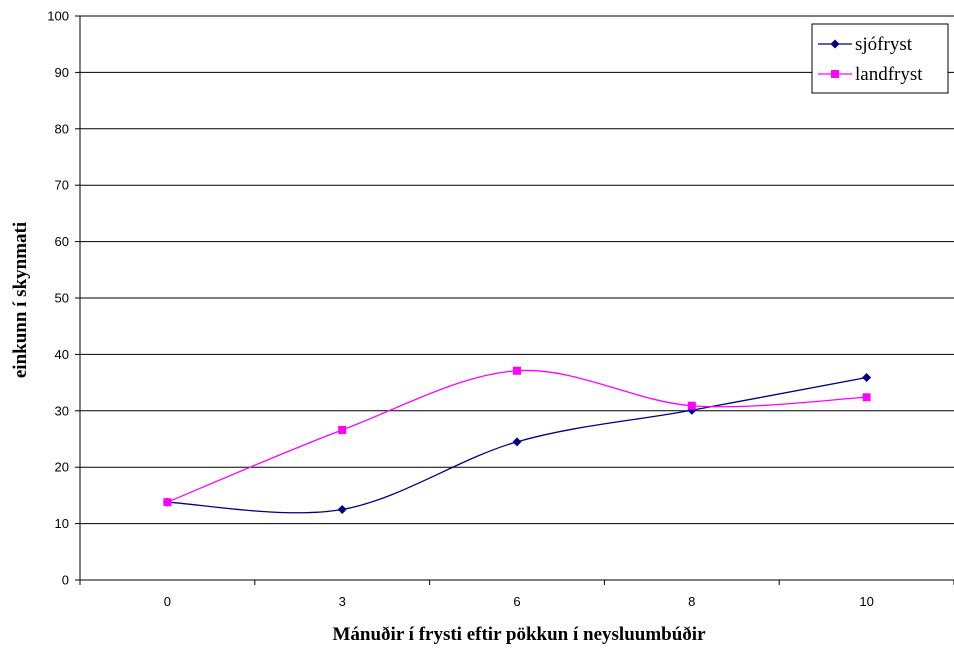 The height and width of the screenshot is (648, 954). I want to click on legend-label: sjófryst, so click(884, 44).